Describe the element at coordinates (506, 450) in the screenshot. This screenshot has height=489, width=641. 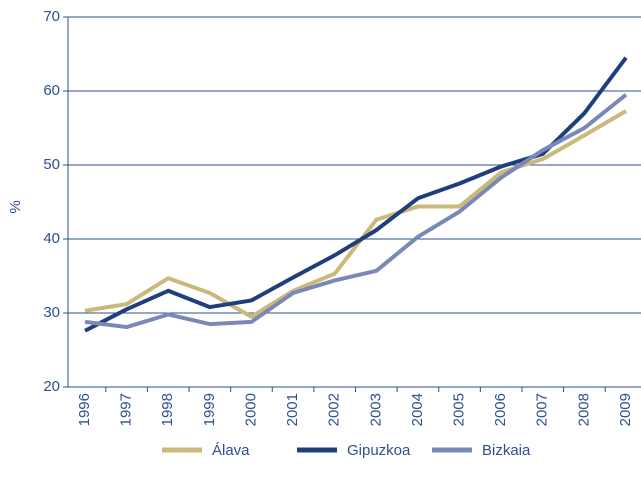
I see `legend-label: Bizkaia` at that location.